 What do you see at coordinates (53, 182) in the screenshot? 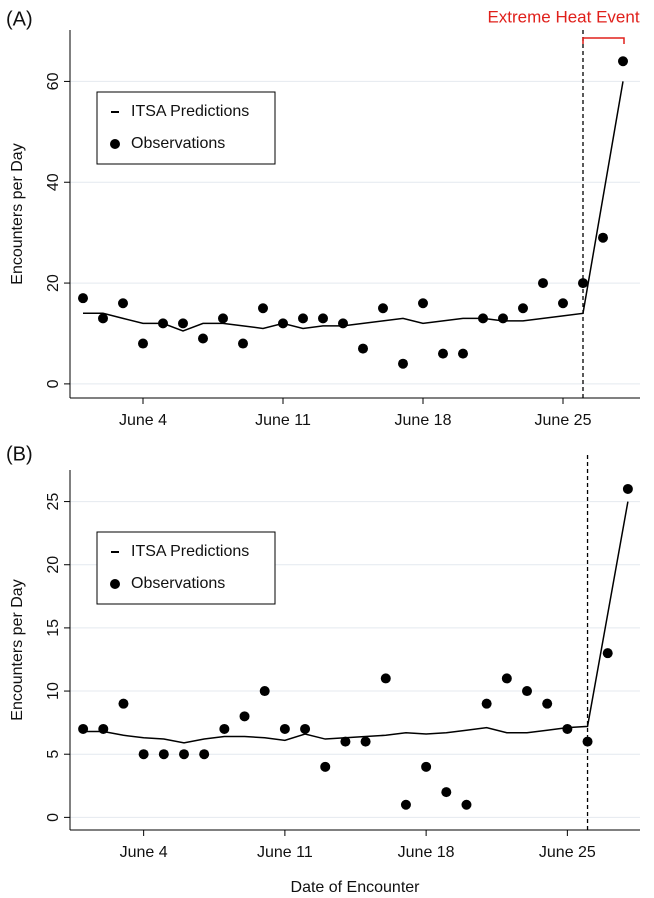
I see `y-tick-label: 40` at bounding box center [53, 182].